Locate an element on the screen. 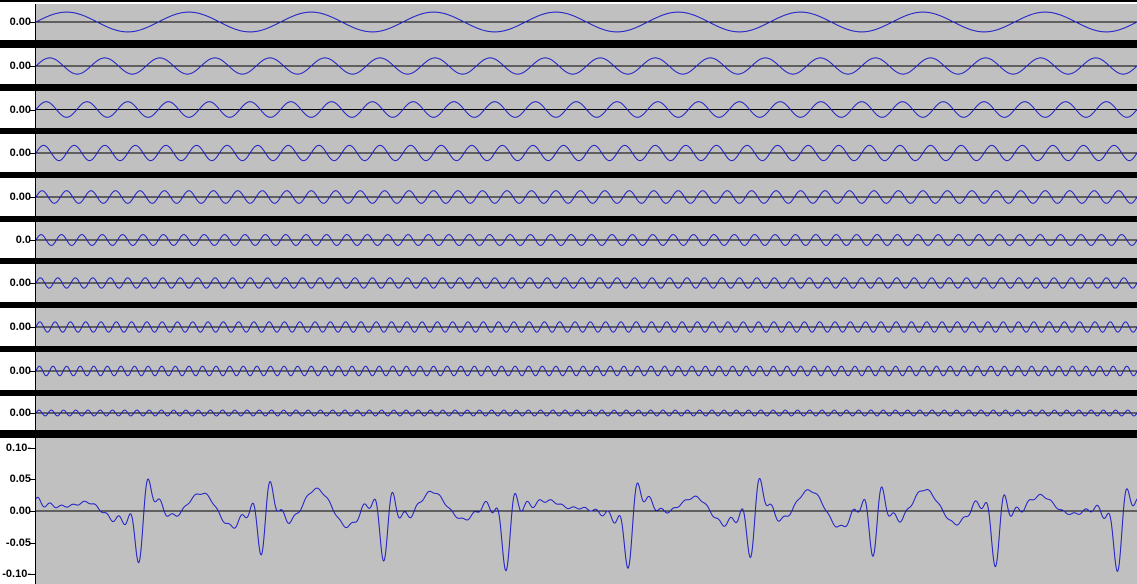 This screenshot has height=584, width=1137. ruler-tick-label: 0.10- is located at coordinates (18, 447).